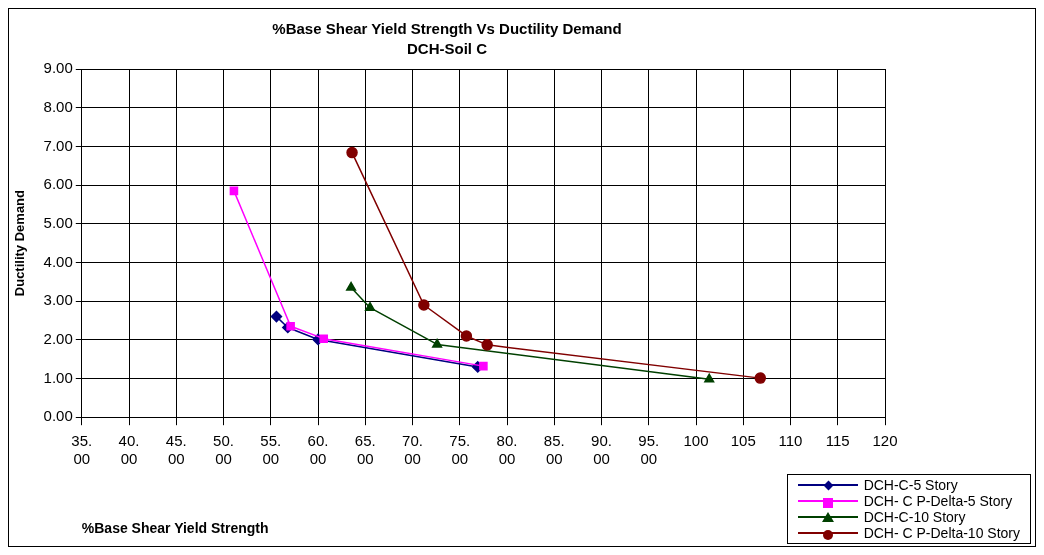 This screenshot has width=1044, height=555. Describe the element at coordinates (58, 106) in the screenshot. I see `y-tick-label: 8.00` at that location.